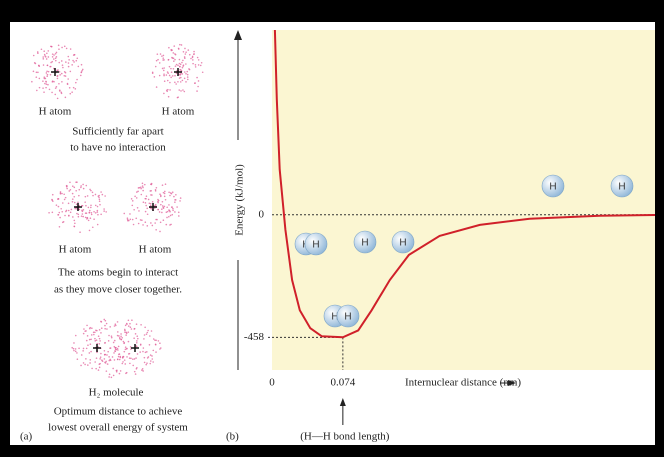  Describe the element at coordinates (118, 148) in the screenshot. I see `caption: to have no interaction` at that location.